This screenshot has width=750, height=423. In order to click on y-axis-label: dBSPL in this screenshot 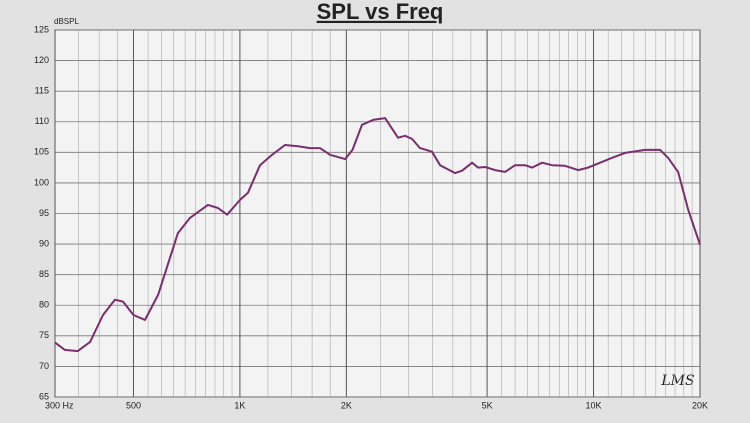, I will do `click(66, 21)`.